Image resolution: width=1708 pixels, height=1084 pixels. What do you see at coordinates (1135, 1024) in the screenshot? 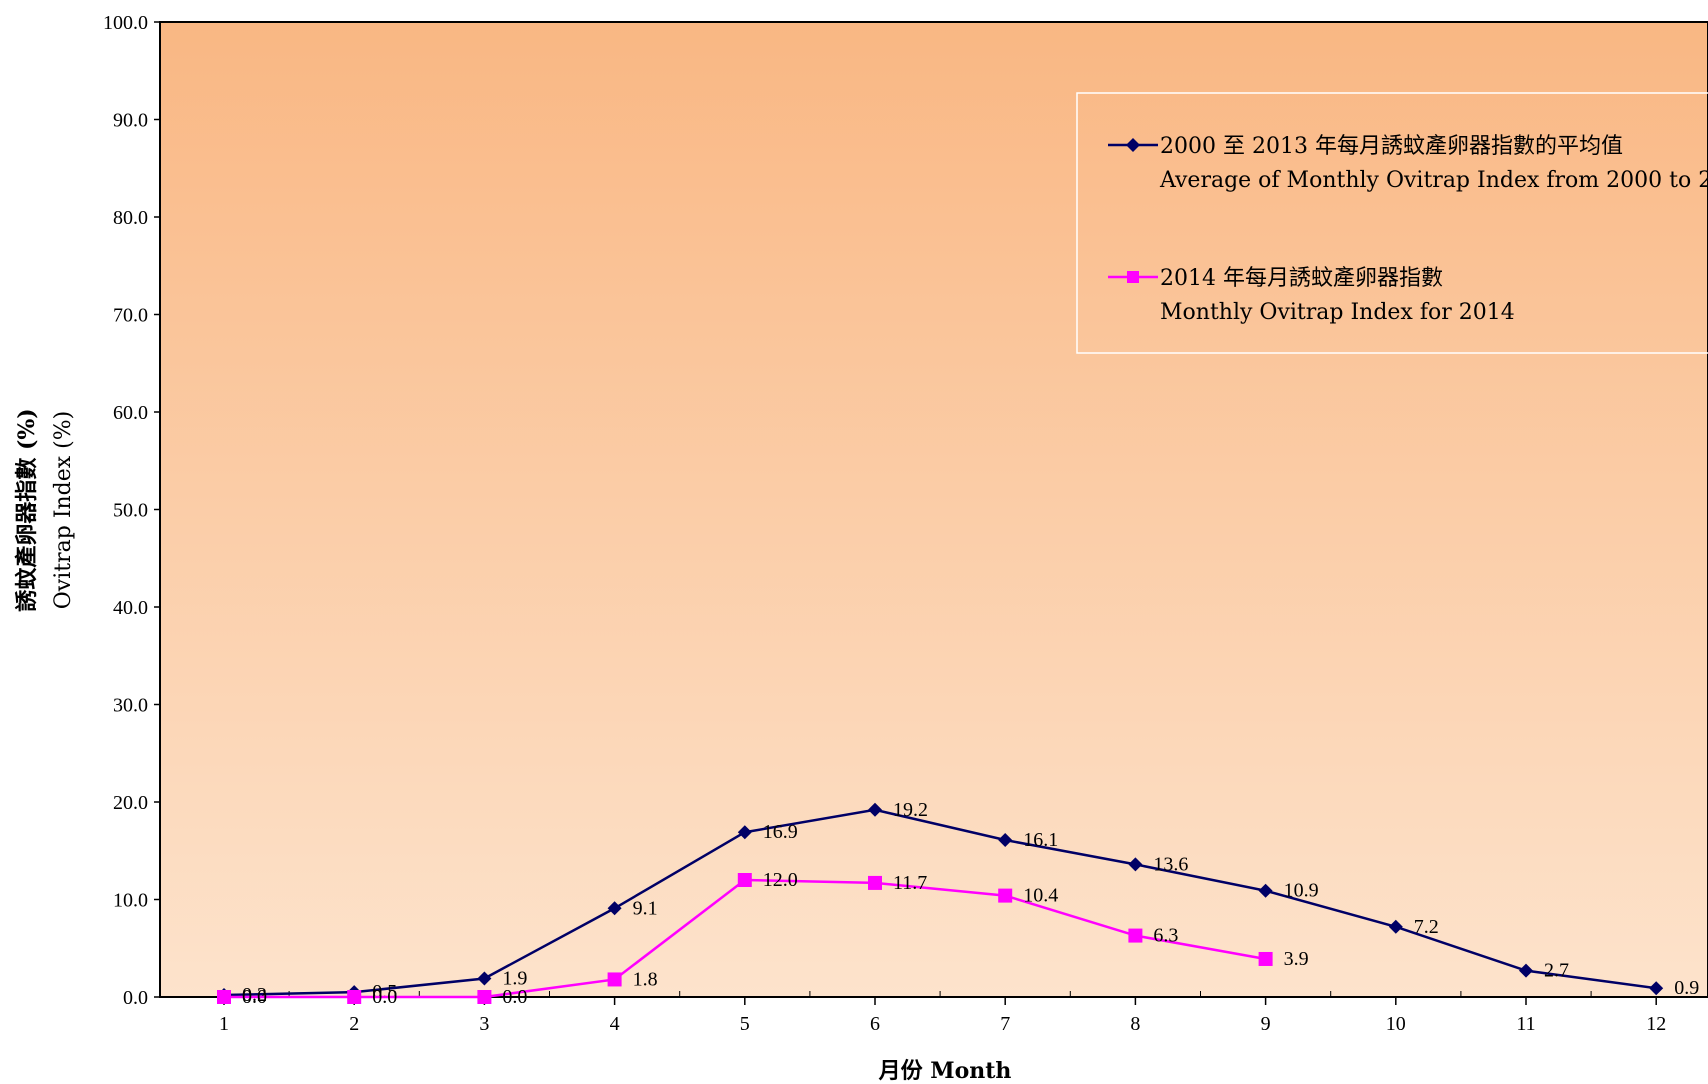
I see `x-tick-label: 8` at bounding box center [1135, 1024].